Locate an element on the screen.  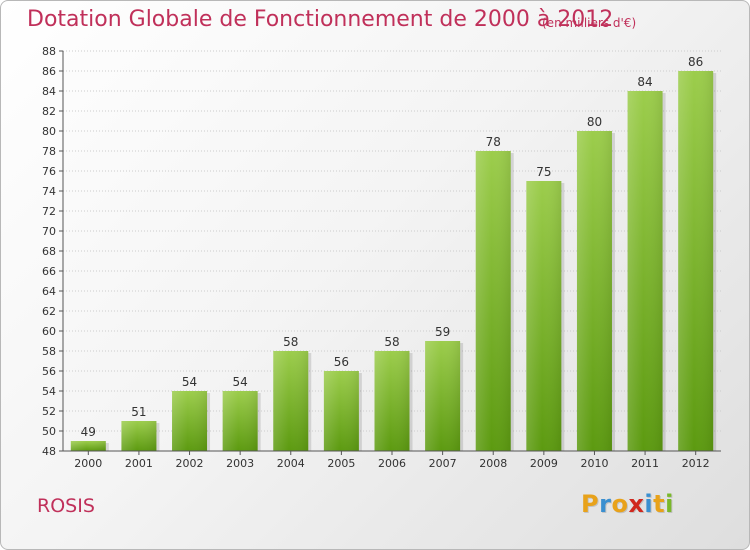
x-tick-label: 2003 is located at coordinates (240, 463).